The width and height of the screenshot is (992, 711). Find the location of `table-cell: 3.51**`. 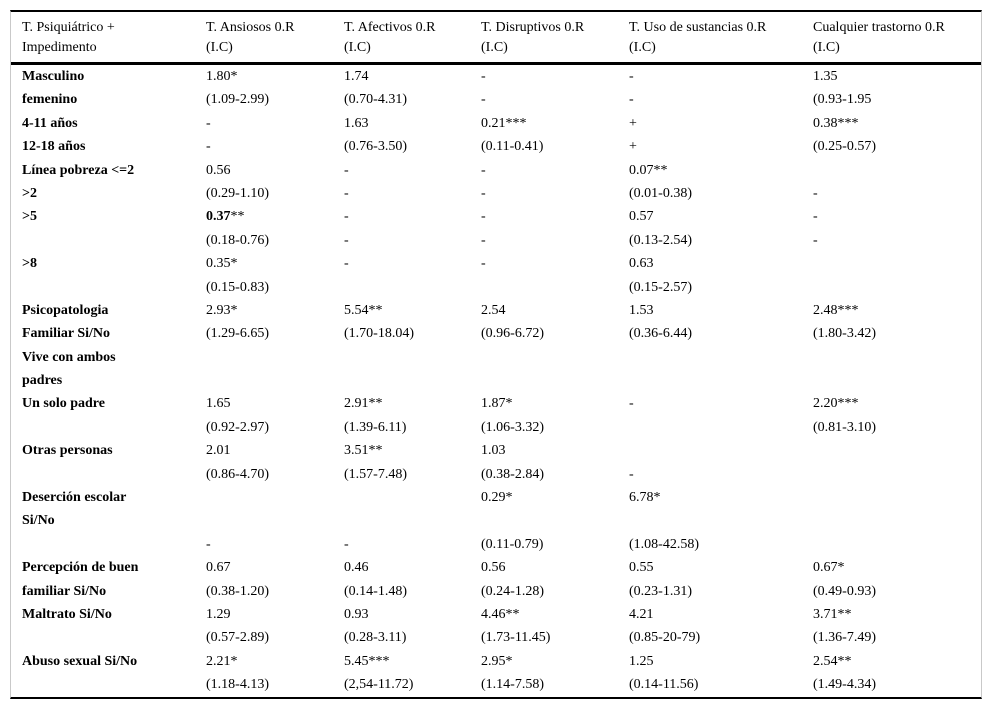

table-cell: 3.51** is located at coordinates (363, 451).